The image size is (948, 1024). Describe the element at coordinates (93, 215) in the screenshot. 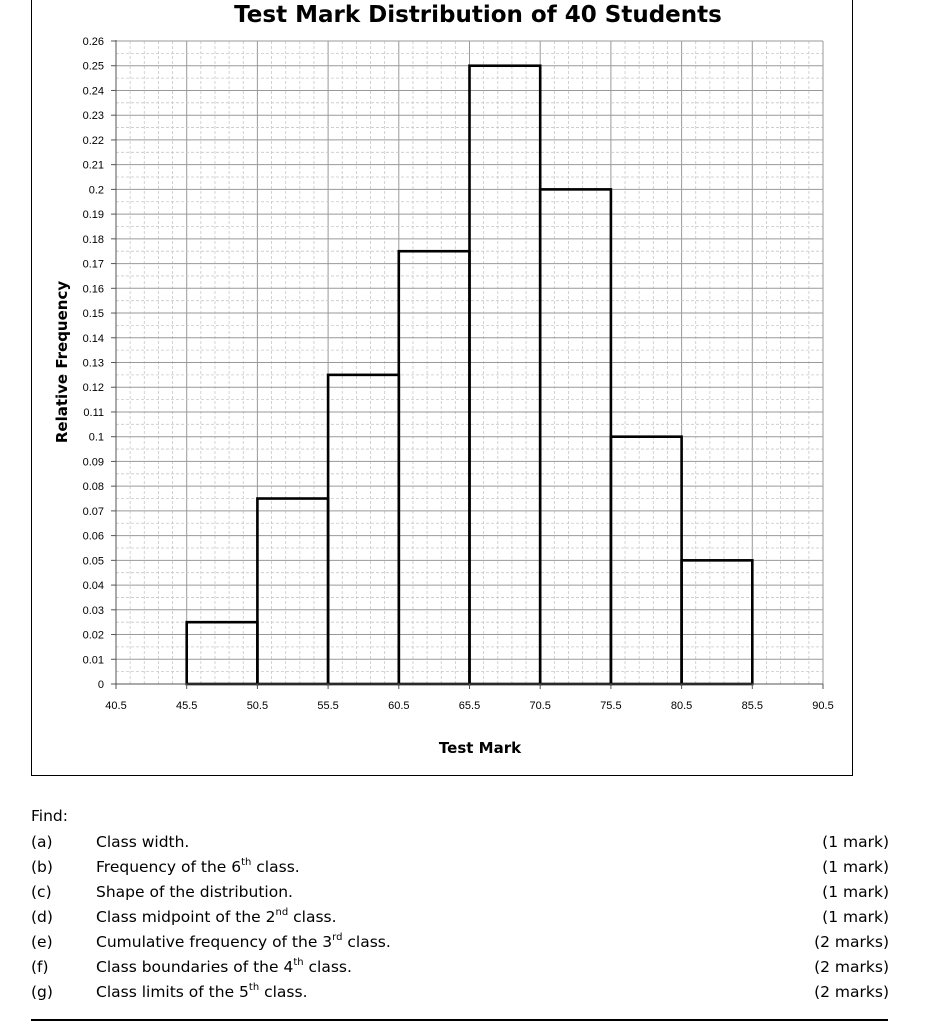

I see `y-tick-label: 0.19` at that location.